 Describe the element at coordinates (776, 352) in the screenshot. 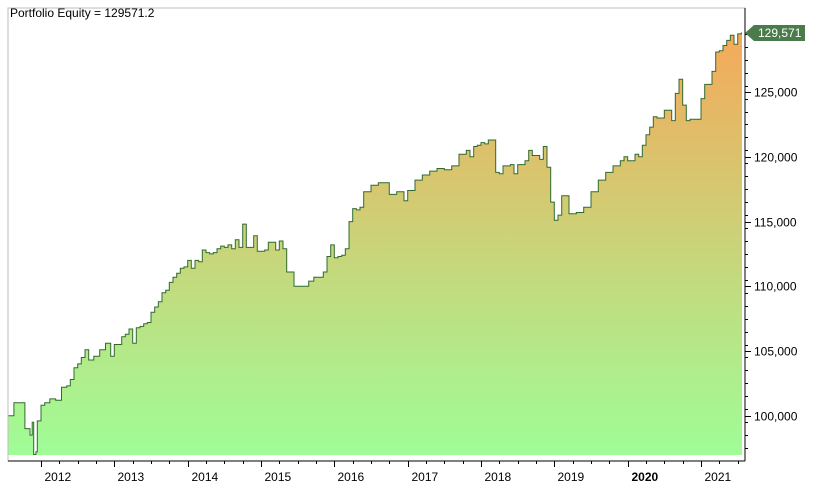

I see `y-tick-label: 105,000` at that location.